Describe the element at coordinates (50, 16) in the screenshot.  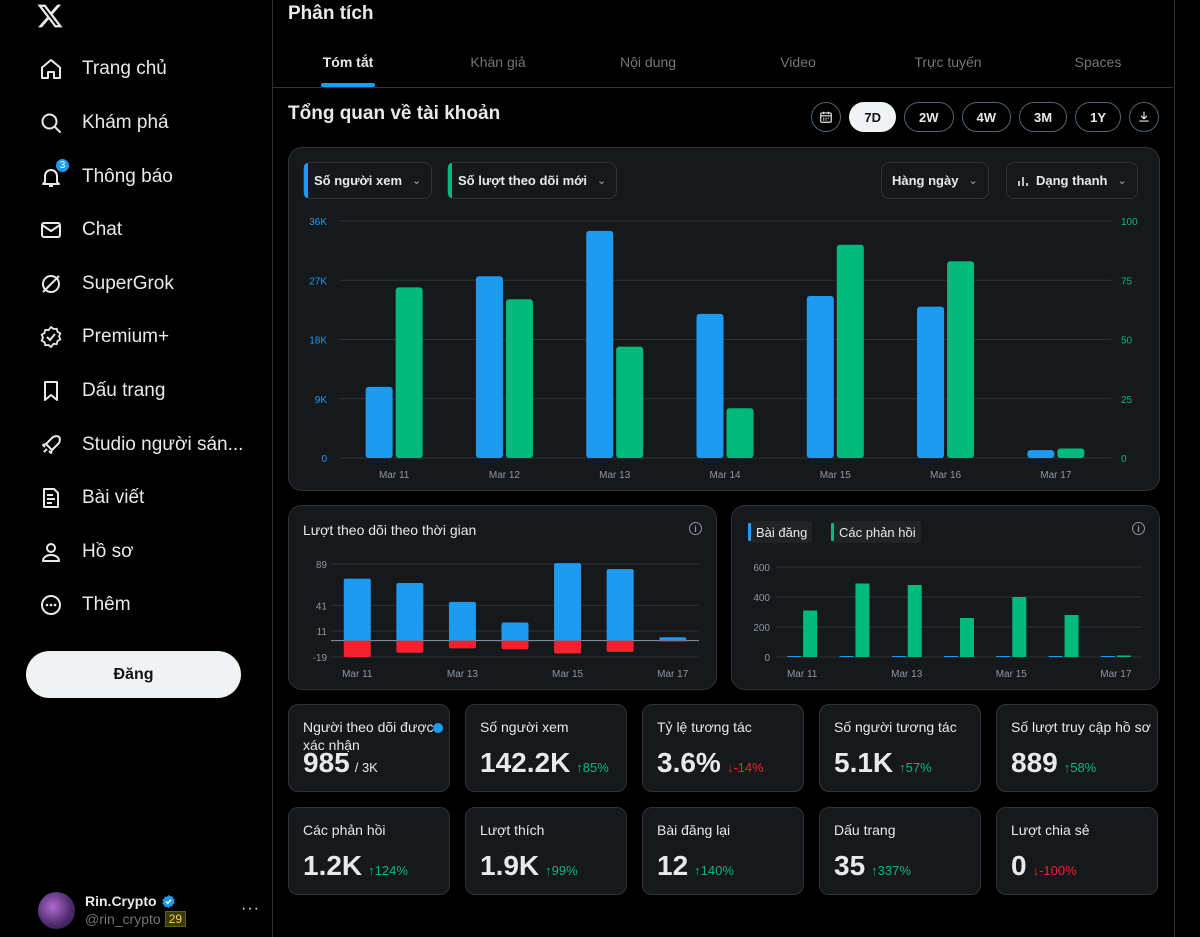
I see `x-logo-icon` at that location.